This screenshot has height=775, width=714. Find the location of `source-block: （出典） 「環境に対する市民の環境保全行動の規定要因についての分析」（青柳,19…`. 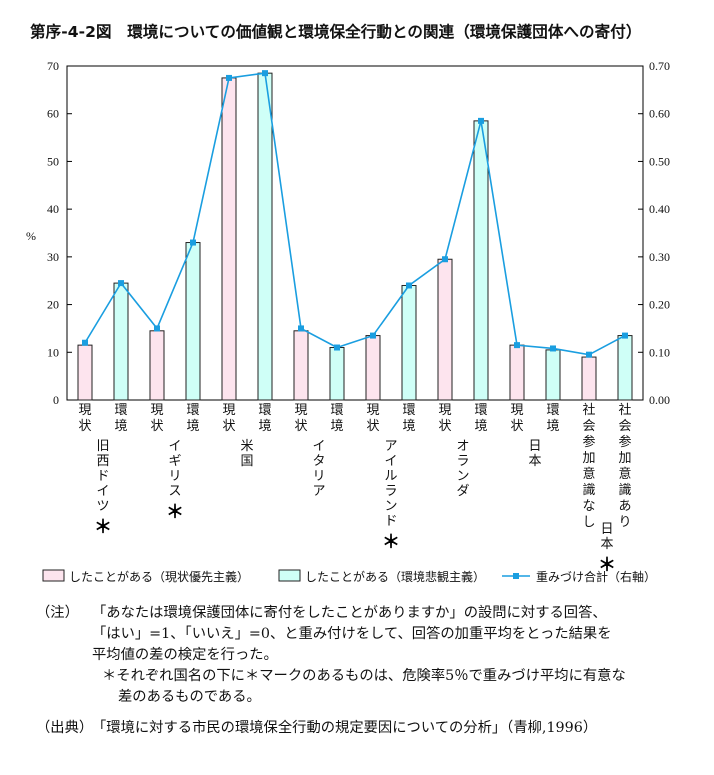

source-block: （出典） 「環境に対する市民の環境保全行動の規定要因についての分析」（青柳,19… is located at coordinates (366, 728).